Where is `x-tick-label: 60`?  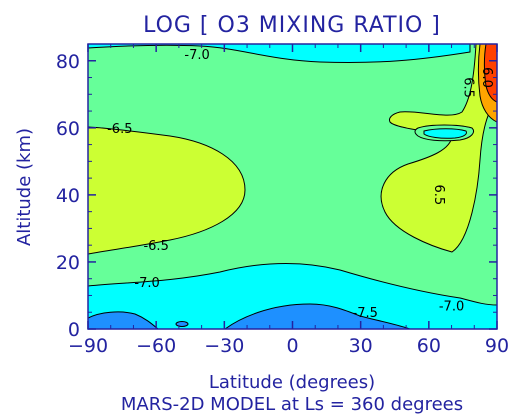
x-tick-label: 60 is located at coordinates (429, 346).